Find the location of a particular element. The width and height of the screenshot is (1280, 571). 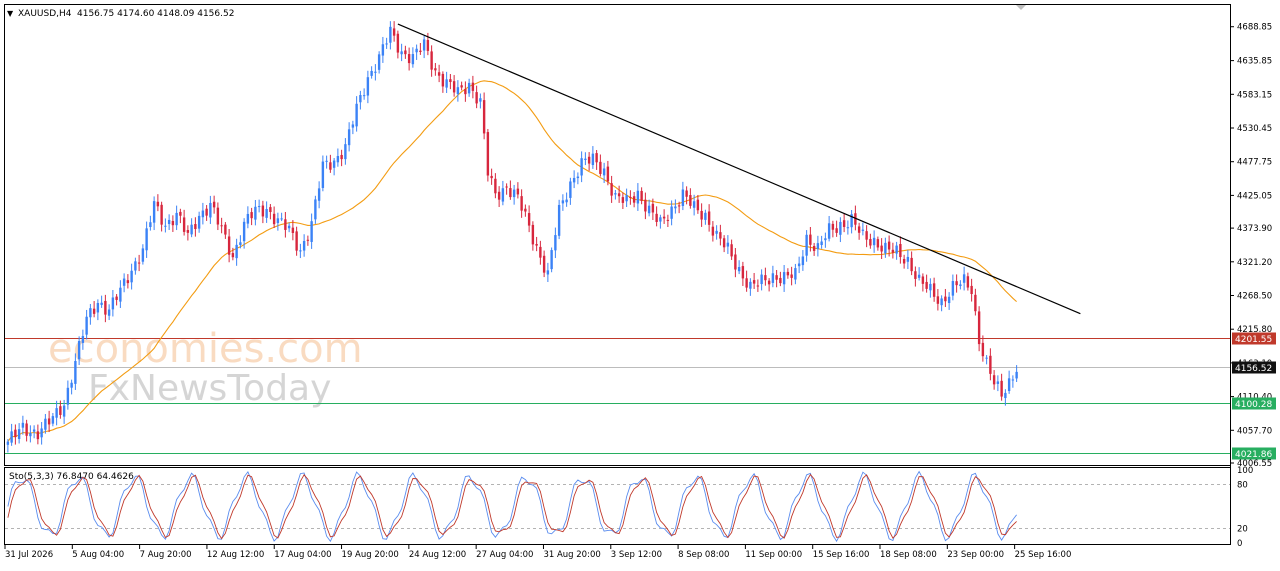

time-tick-label: 8 Sep 08:00 is located at coordinates (703, 555).